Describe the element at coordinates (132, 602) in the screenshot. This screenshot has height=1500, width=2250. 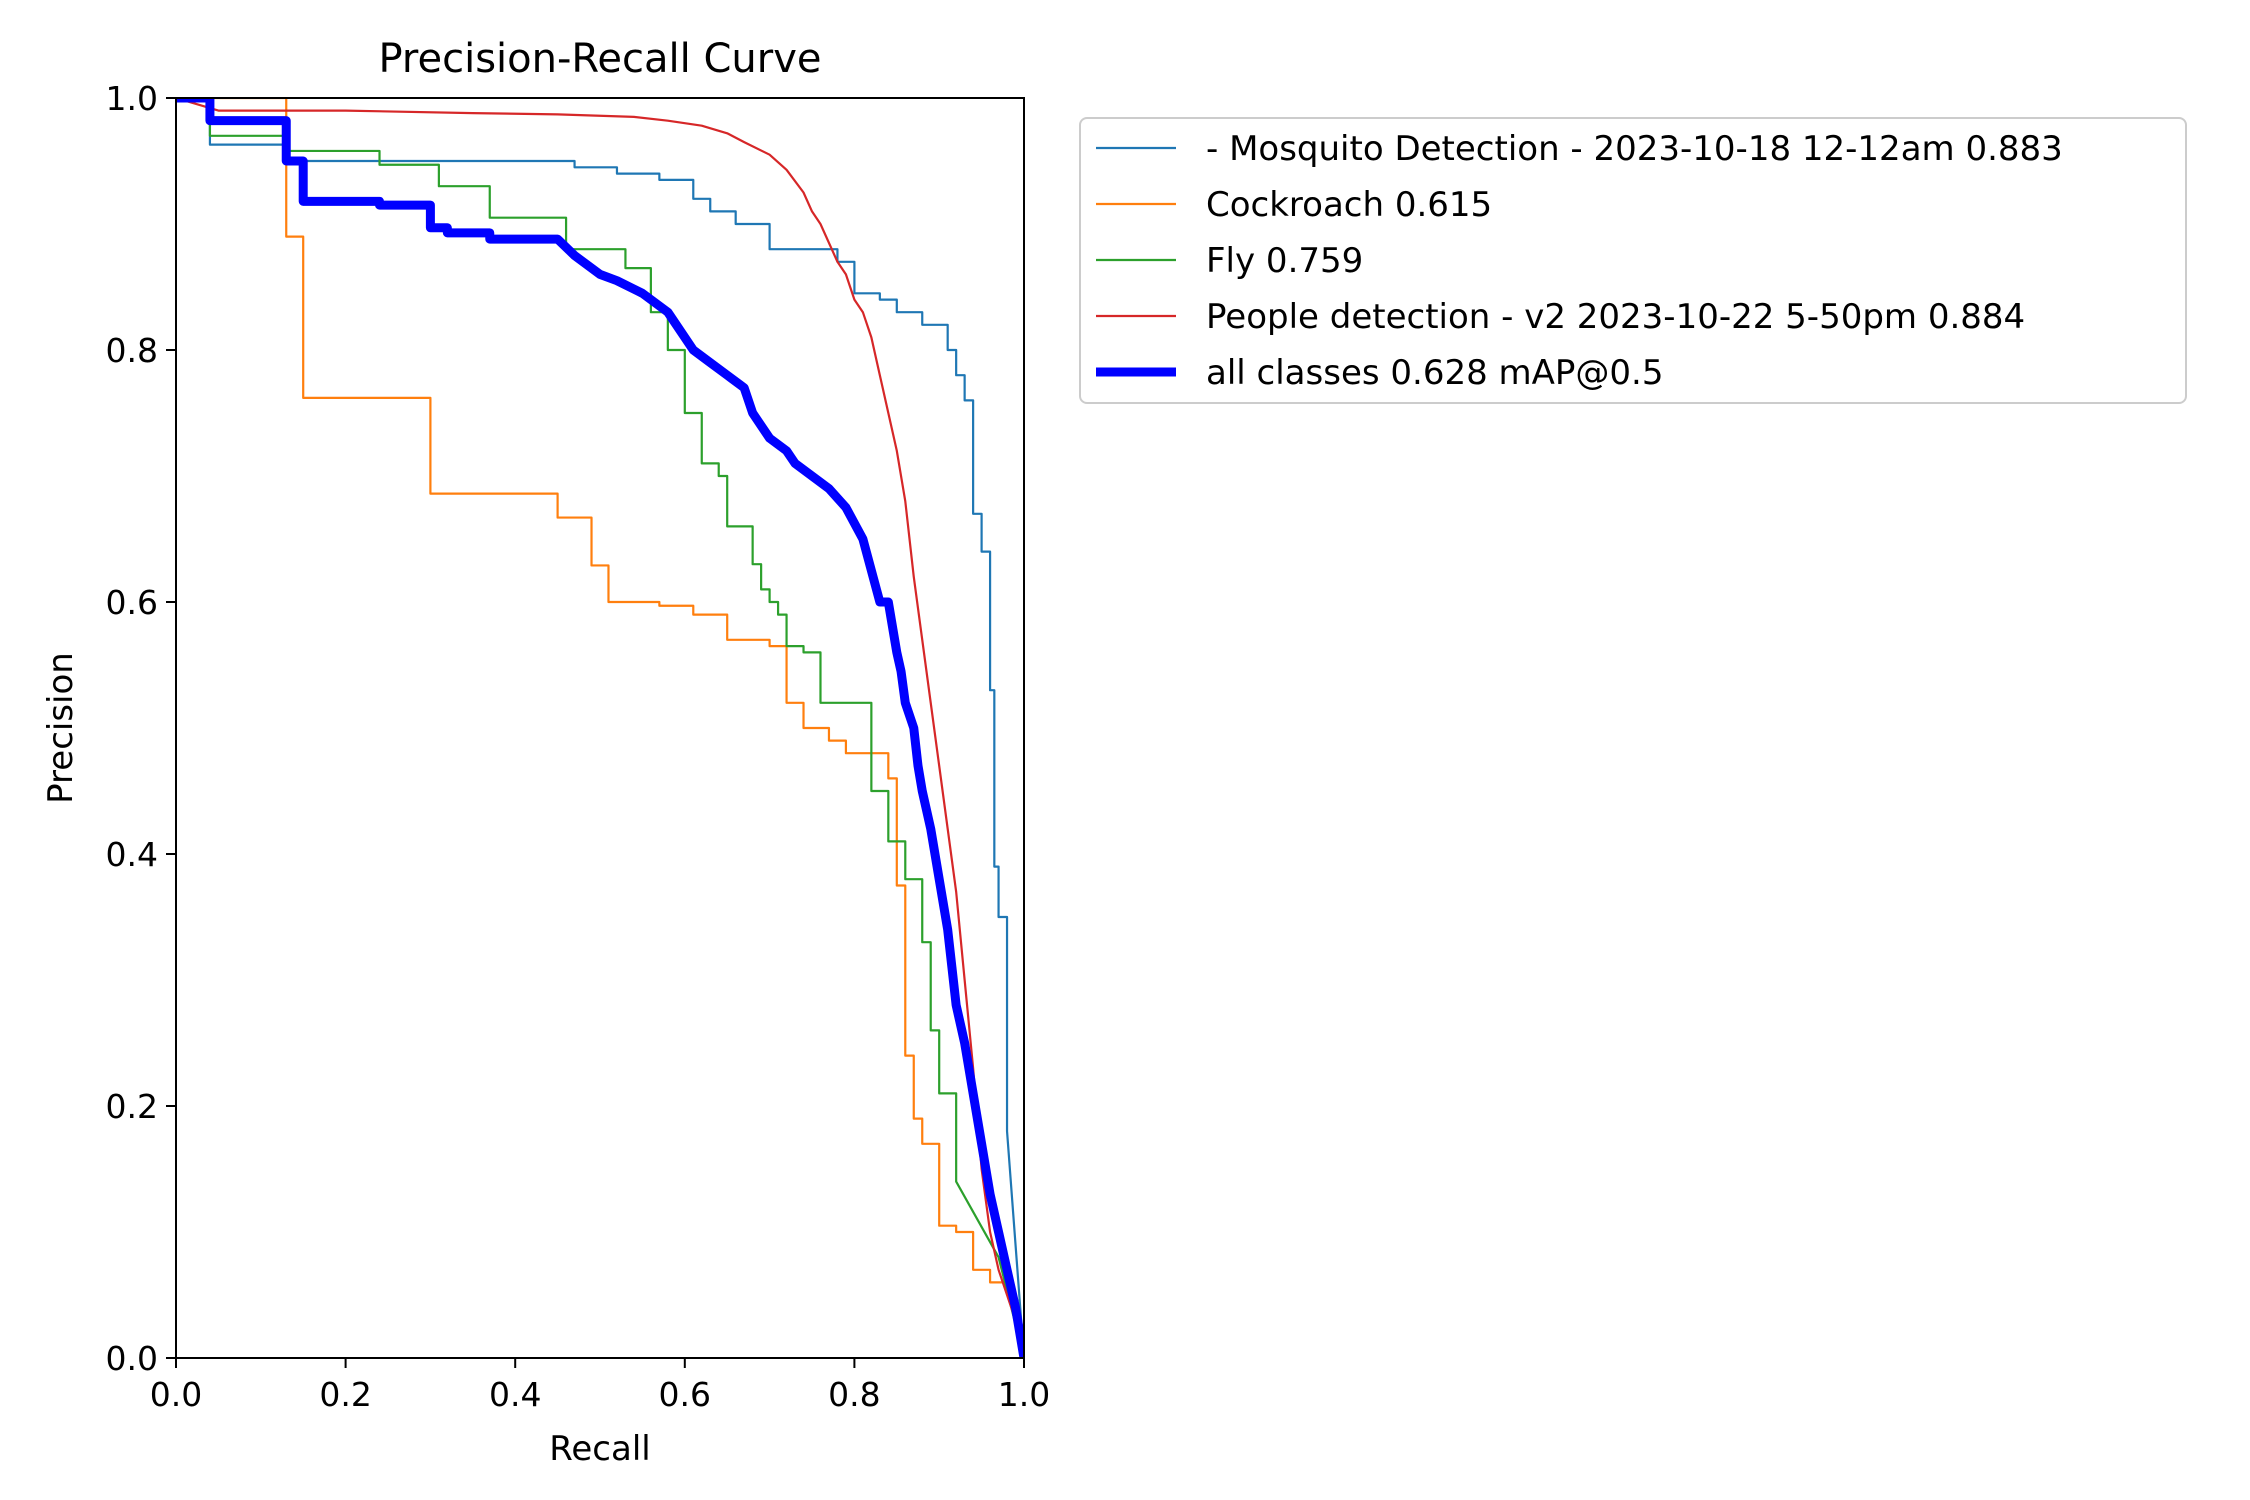
I see `y-tick-label: 0.6` at that location.